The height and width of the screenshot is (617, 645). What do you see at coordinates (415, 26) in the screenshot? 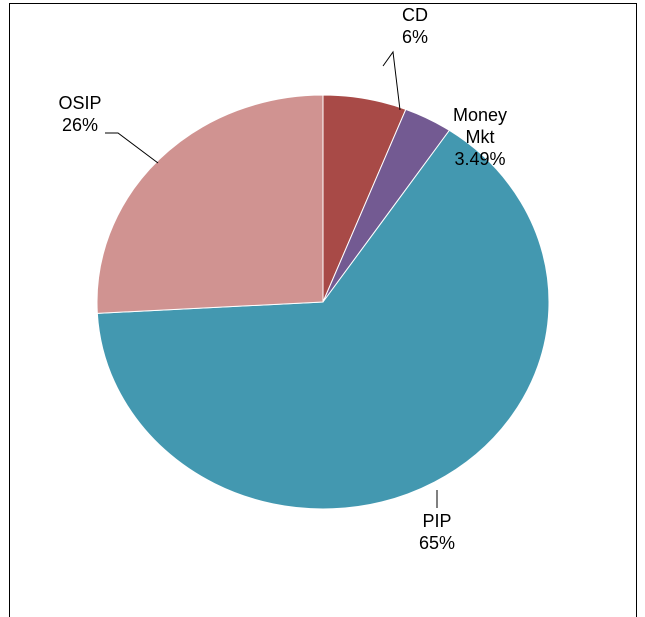
I see `slice-label: CD 6%` at bounding box center [415, 26].